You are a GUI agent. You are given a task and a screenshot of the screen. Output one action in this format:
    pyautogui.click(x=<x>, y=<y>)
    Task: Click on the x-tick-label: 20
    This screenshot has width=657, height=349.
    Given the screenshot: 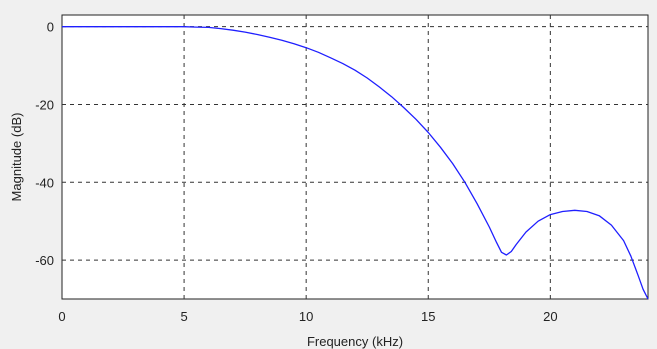 What is the action you would take?
    pyautogui.click(x=550, y=316)
    